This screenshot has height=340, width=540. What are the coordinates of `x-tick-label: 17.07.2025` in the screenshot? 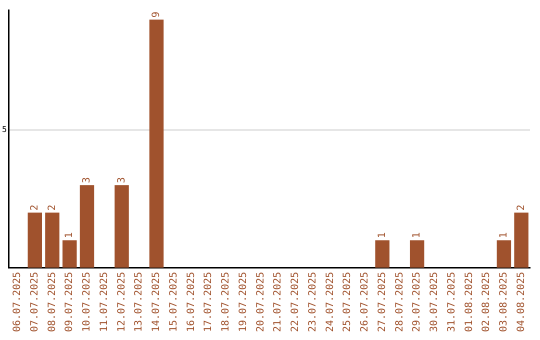 It's located at (208, 302).